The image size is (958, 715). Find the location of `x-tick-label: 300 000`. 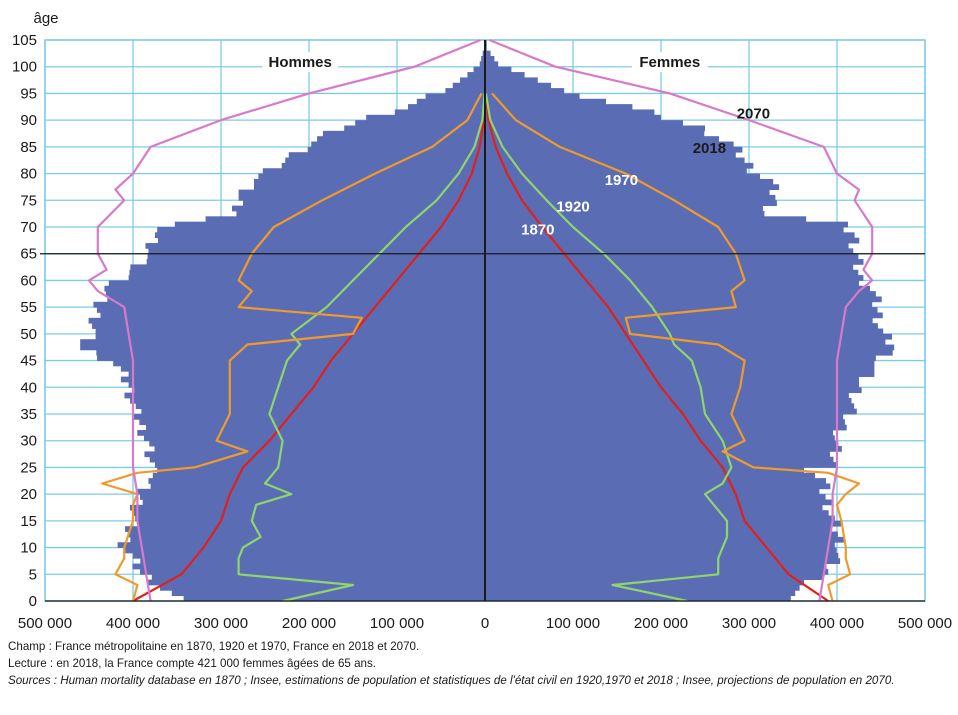

x-tick-label: 300 000 is located at coordinates (749, 623).